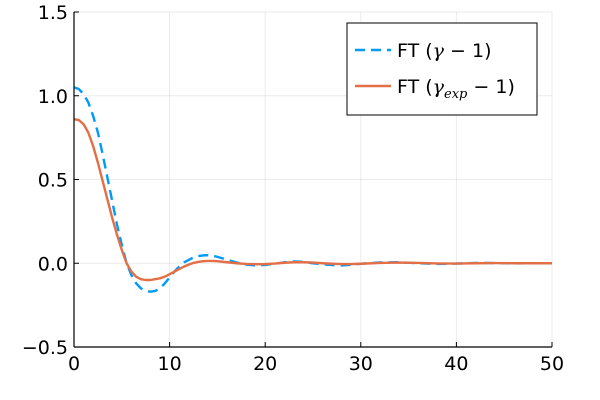  Describe the element at coordinates (456, 89) in the screenshot. I see `legend-label-1: FT (γexp − 1)` at that location.